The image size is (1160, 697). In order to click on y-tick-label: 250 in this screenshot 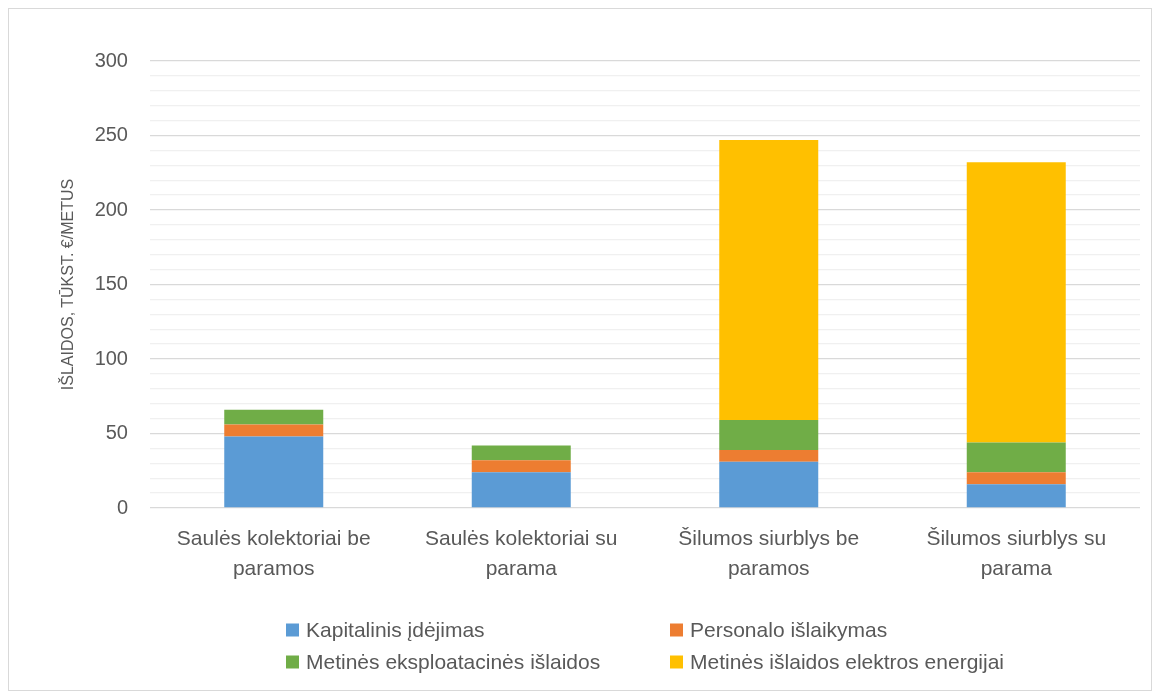, I will do `click(111, 134)`.